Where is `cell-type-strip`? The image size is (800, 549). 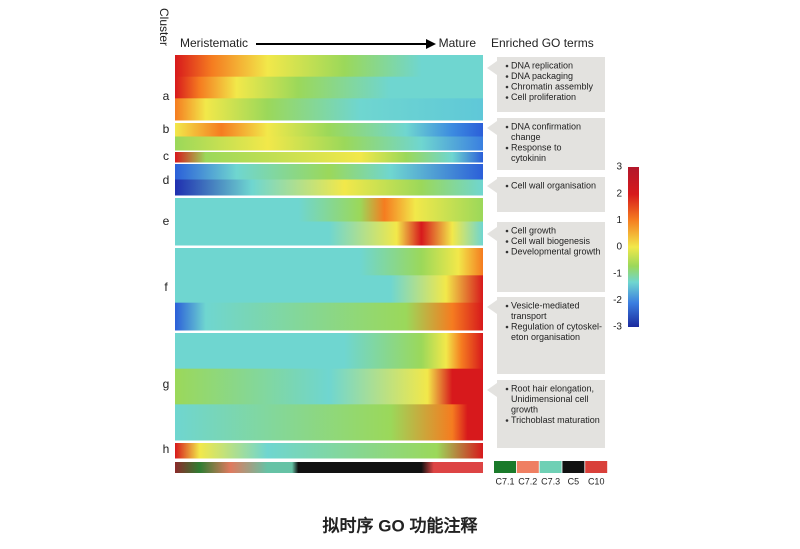 cell-type-strip is located at coordinates (329, 467).